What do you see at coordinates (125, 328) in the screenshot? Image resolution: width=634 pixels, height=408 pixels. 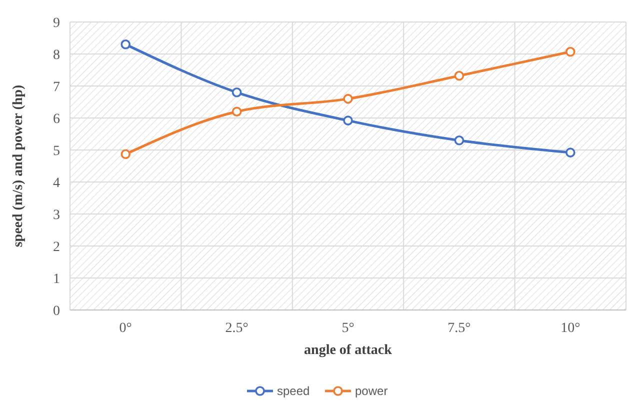 I see `x-tick-label: 0°` at bounding box center [125, 328].